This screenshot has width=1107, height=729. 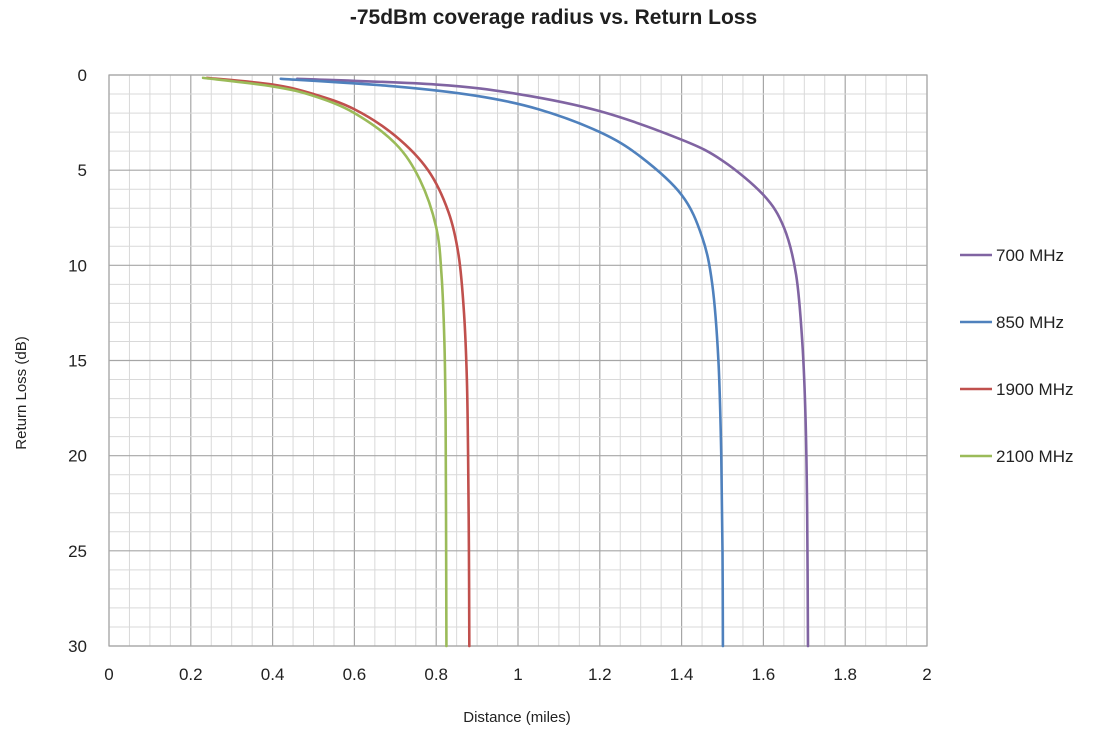 What do you see at coordinates (77, 361) in the screenshot?
I see `y-tick-label: 15` at bounding box center [77, 361].